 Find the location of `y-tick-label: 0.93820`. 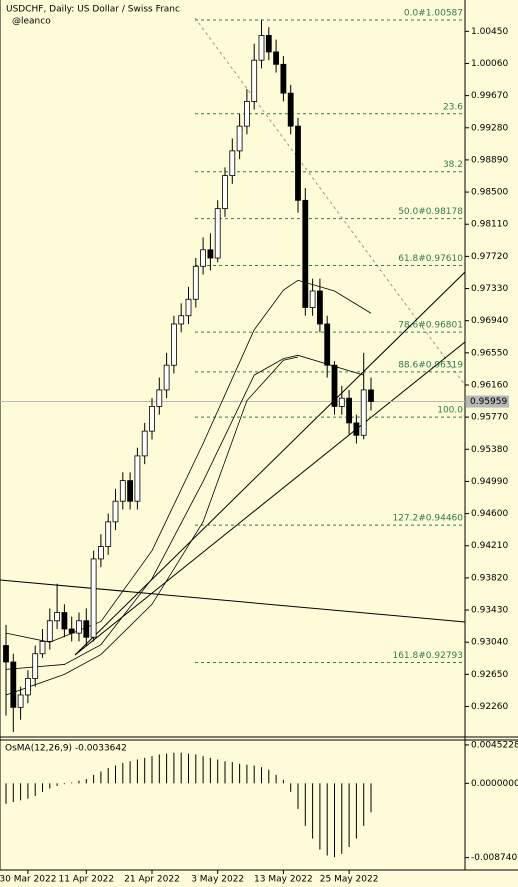

y-tick-label: 0.93820 is located at coordinates (489, 578).